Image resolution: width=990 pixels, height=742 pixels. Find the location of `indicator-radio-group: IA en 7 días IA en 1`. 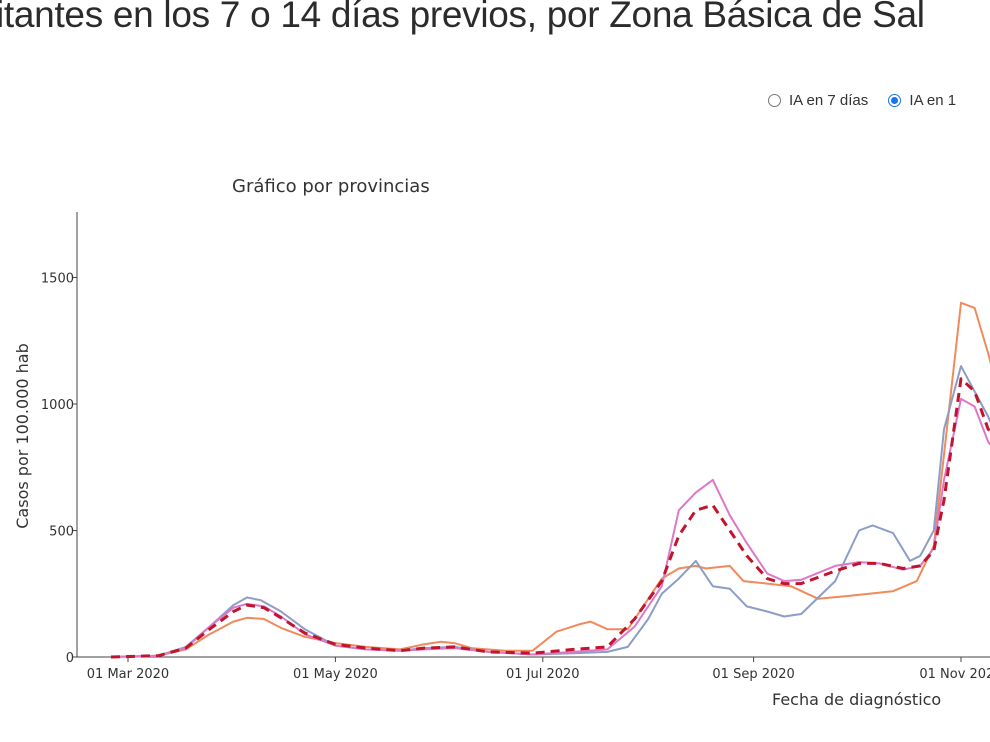

indicator-radio-group: IA en 7 días IA en 1 is located at coordinates (870, 101).